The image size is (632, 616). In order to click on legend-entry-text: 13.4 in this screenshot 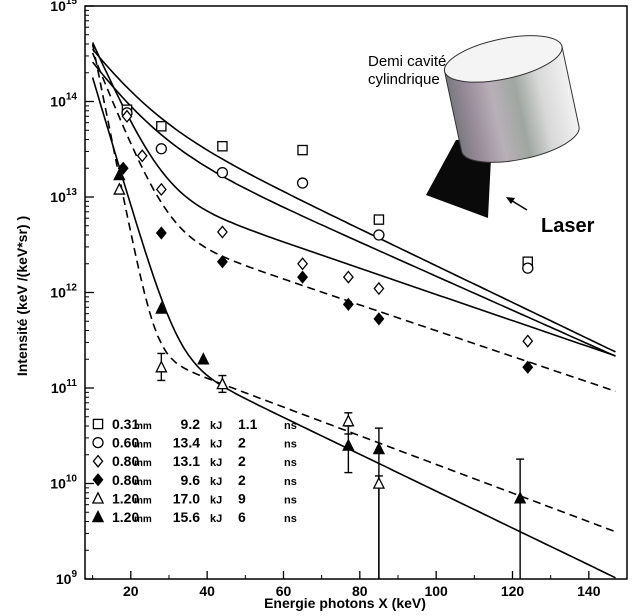, I will do `click(186, 443)`.